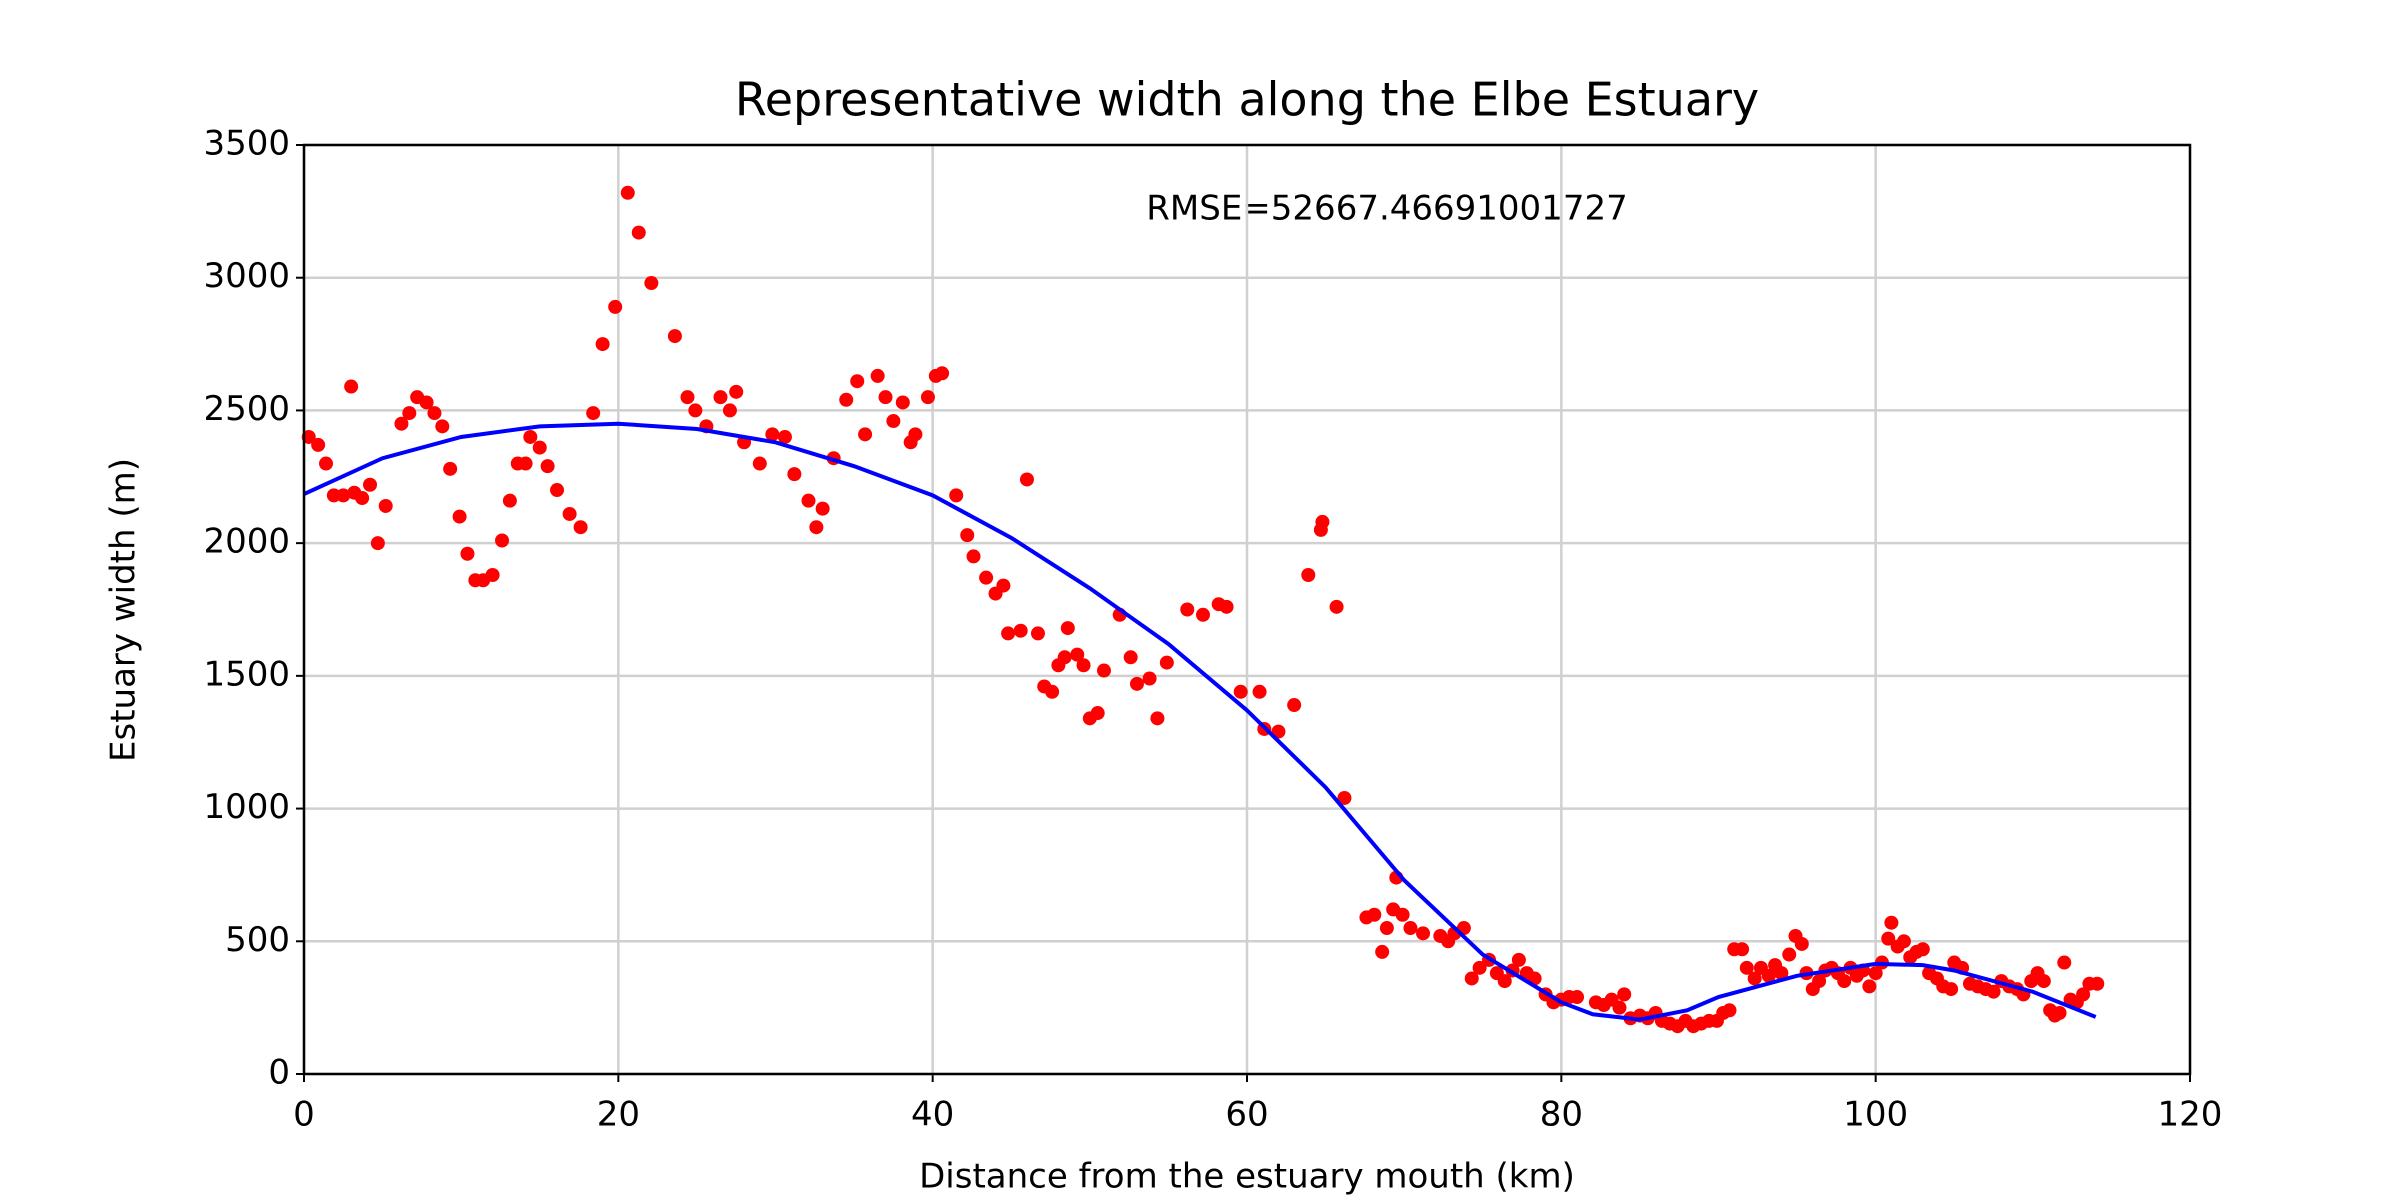  Describe the element at coordinates (618, 1115) in the screenshot. I see `x-tick-label: 20` at that location.